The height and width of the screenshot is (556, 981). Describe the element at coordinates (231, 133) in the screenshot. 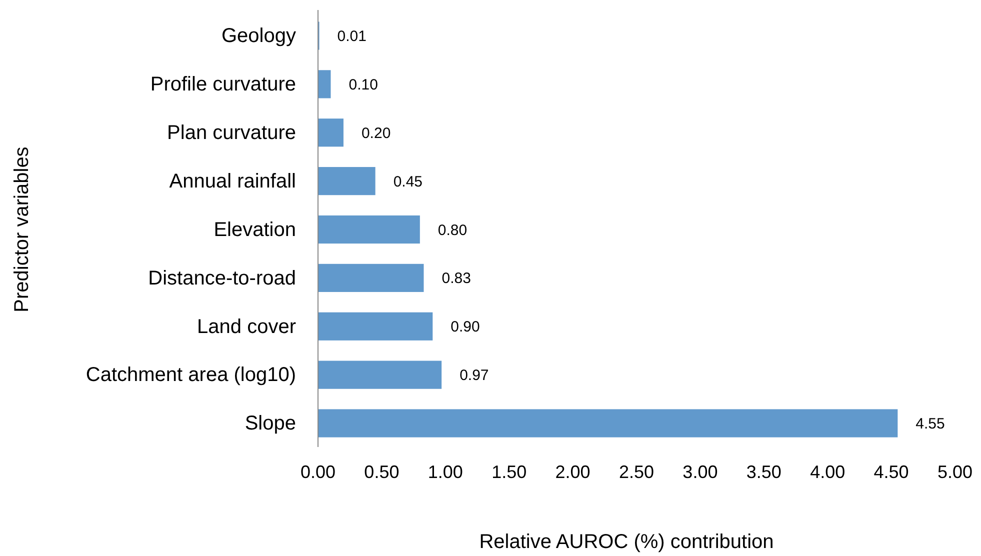

I see `y-tick-label: Plan curvature` at that location.